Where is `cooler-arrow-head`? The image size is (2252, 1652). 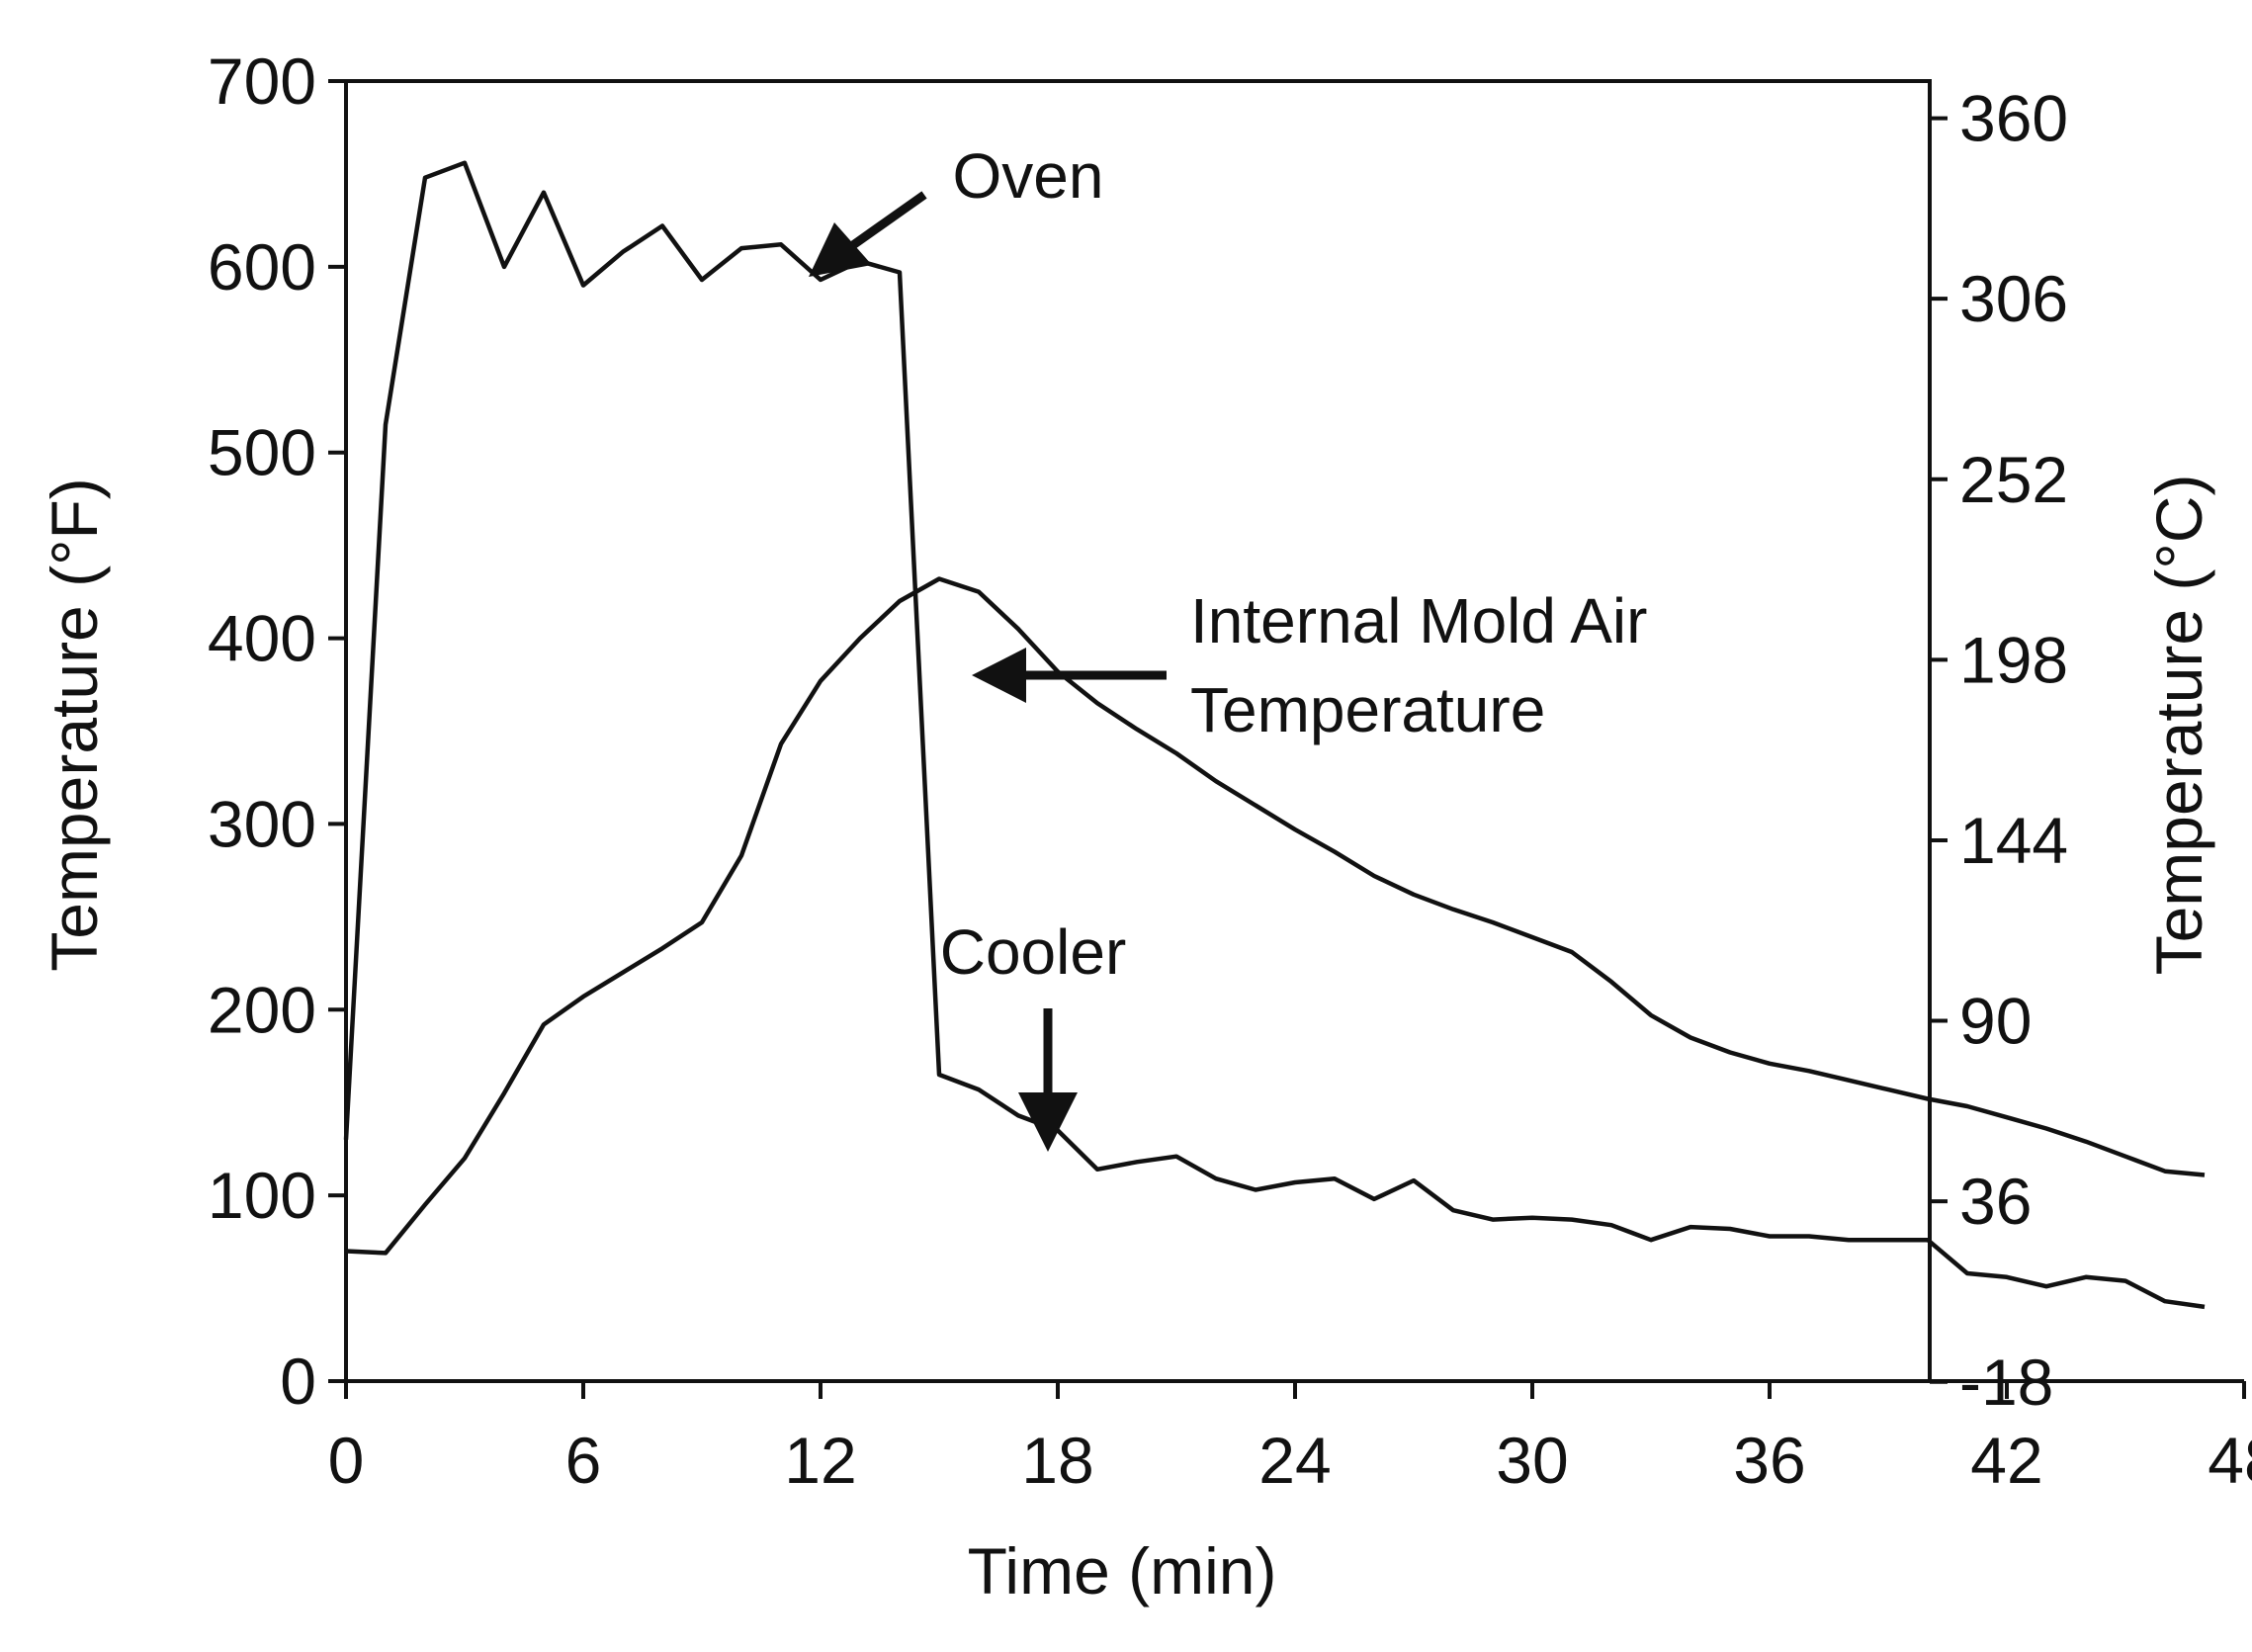 cooler-arrow-head is located at coordinates (1048, 1122).